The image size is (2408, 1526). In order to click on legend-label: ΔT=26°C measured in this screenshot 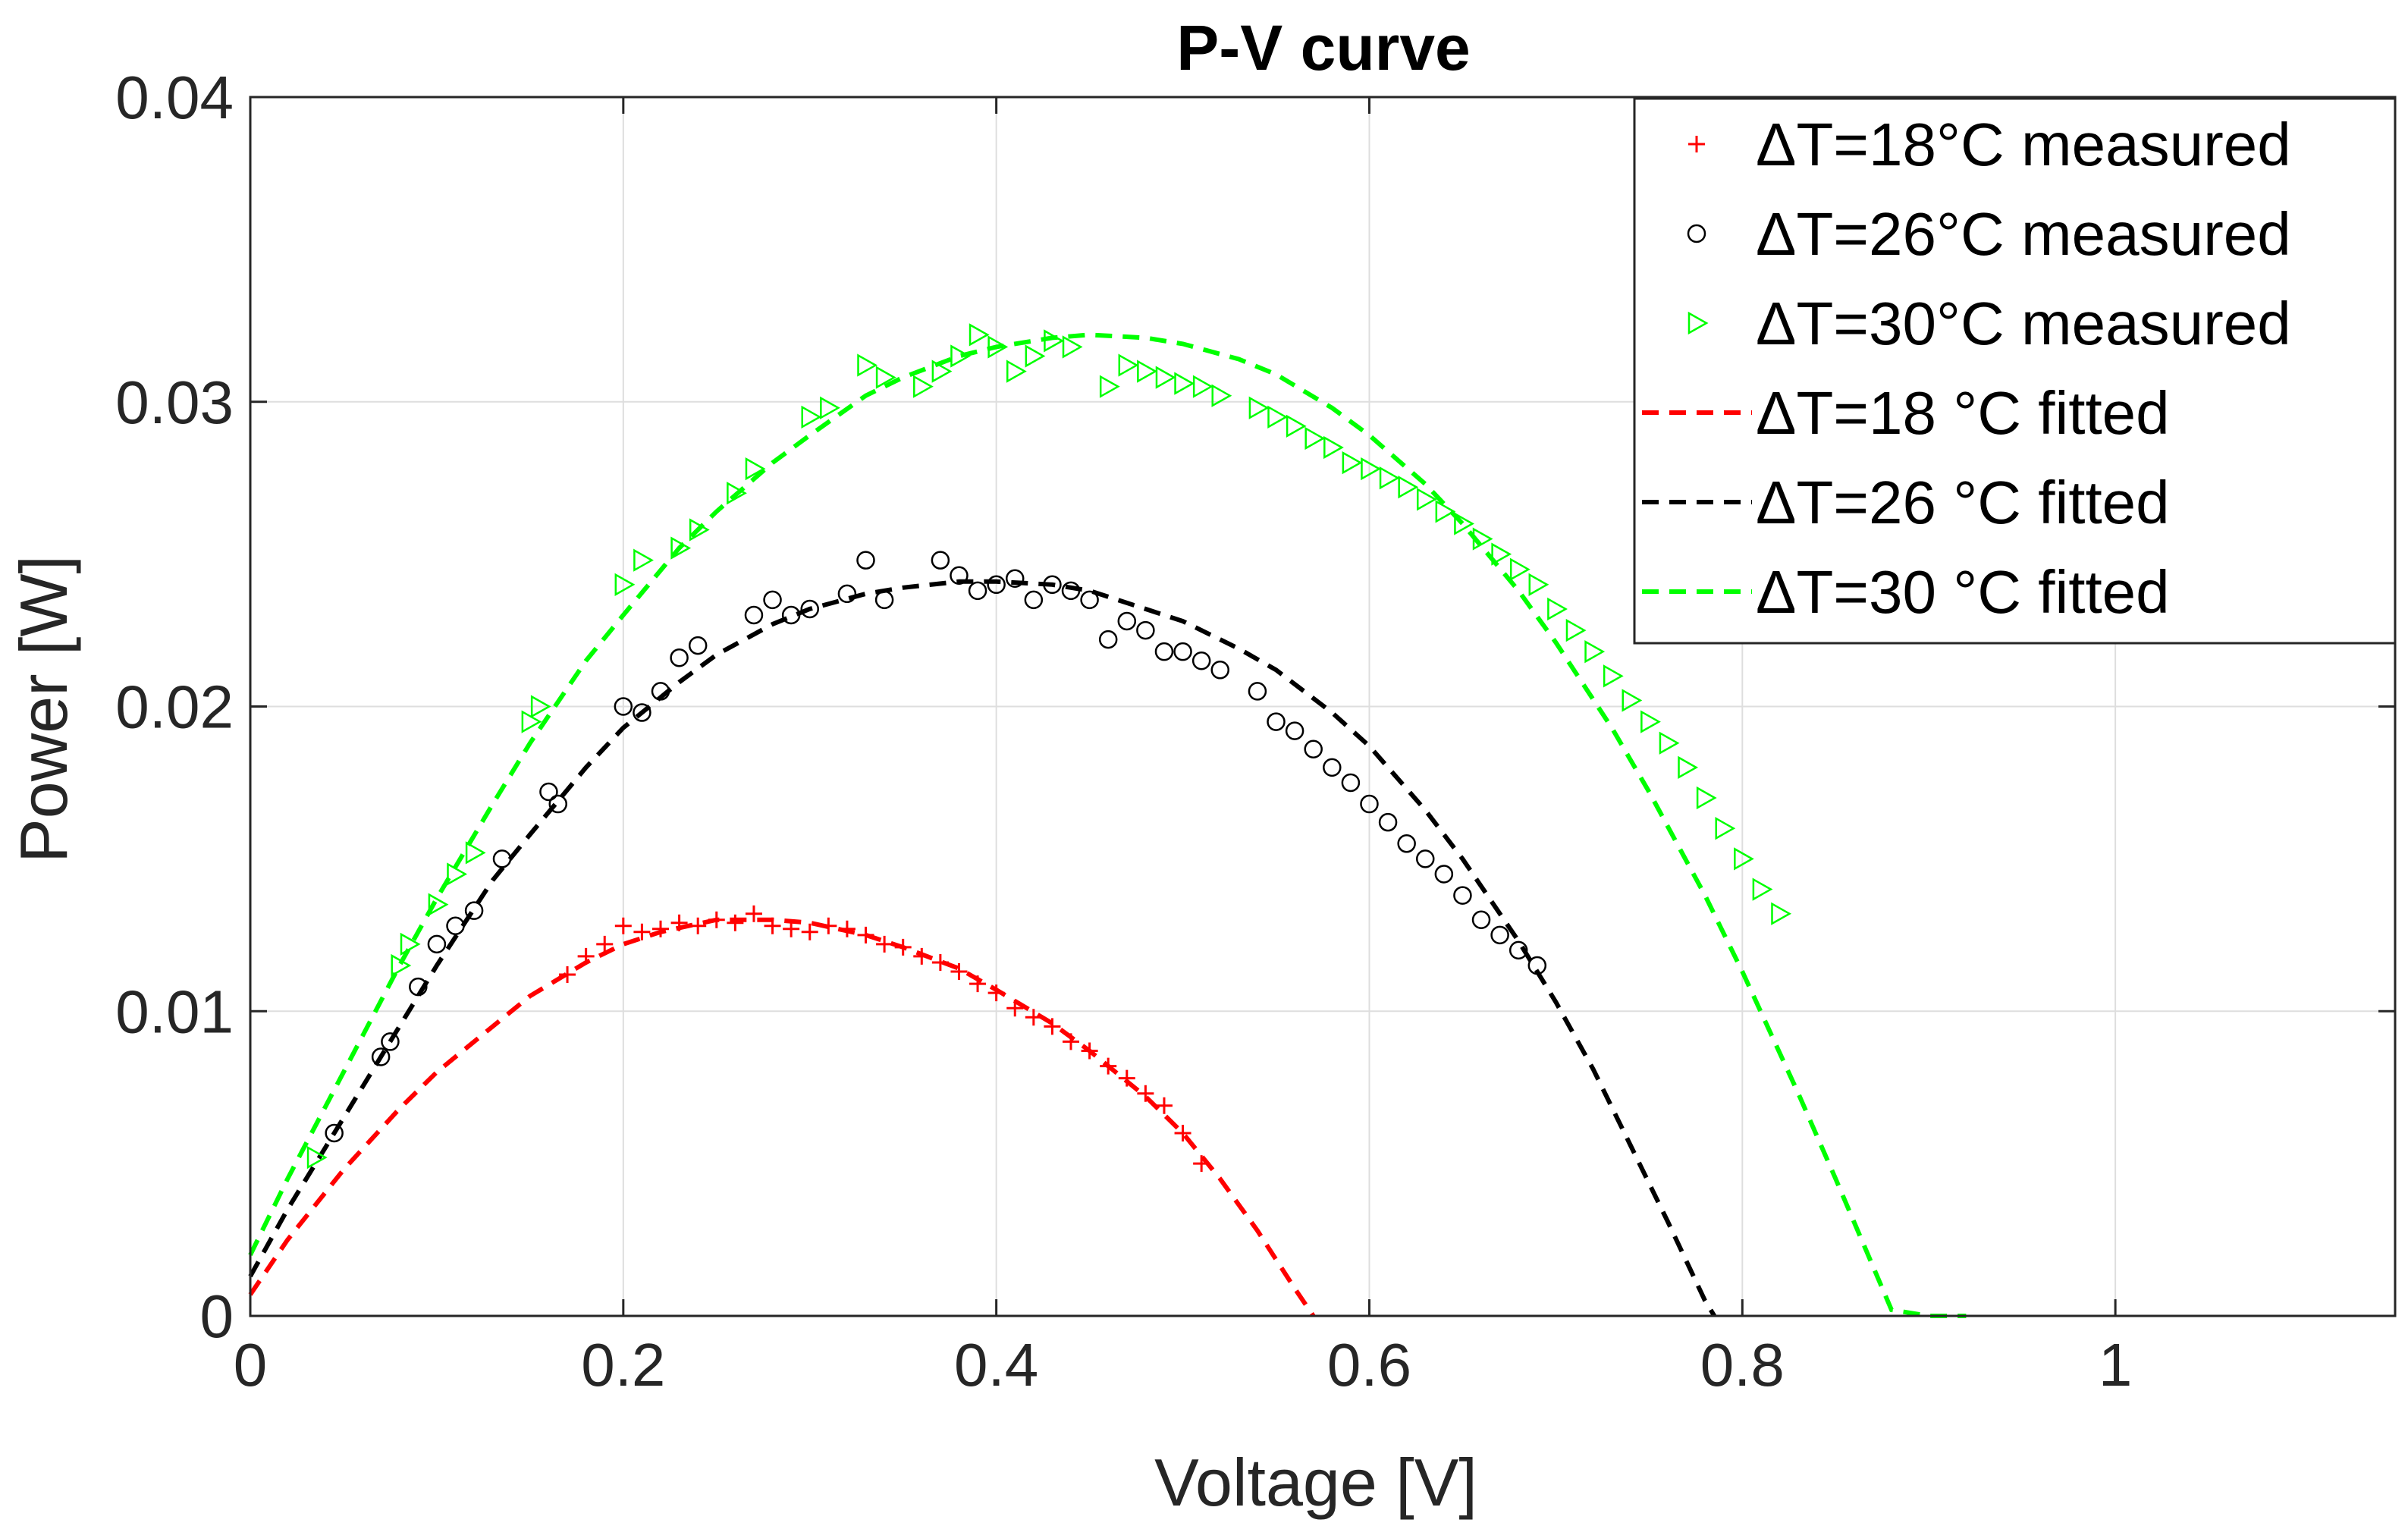, I will do `click(2023, 234)`.